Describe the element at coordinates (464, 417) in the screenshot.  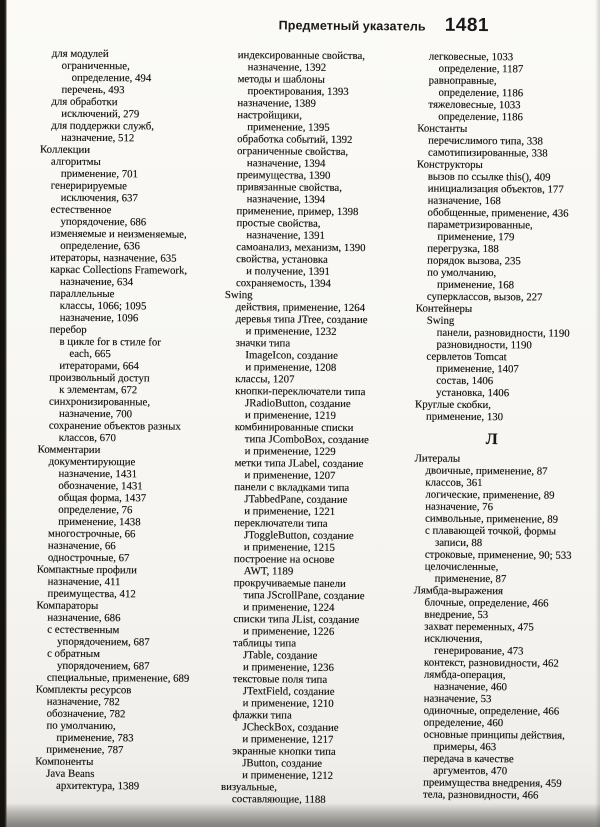
I see `index-entry: применение, 130` at that location.